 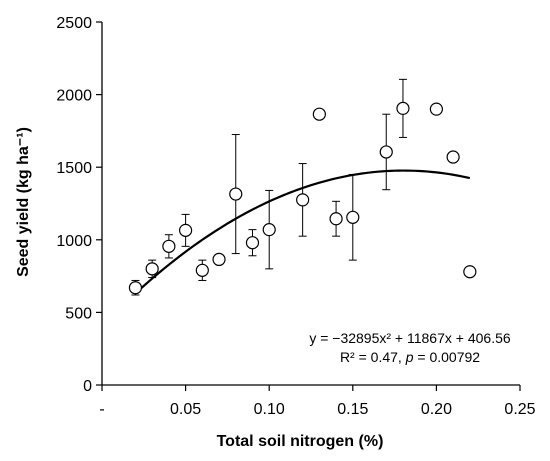 What do you see at coordinates (74, 241) in the screenshot?
I see `y-tick-label: 1000` at bounding box center [74, 241].